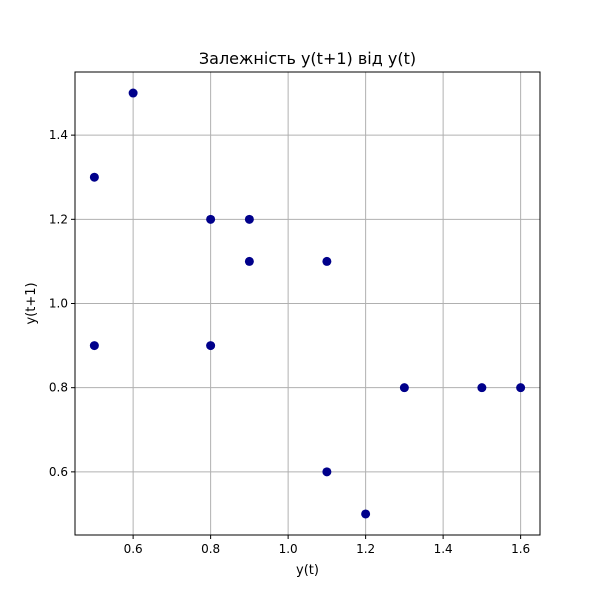 Image resolution: width=600 pixels, height=600 pixels. I want to click on x-tick-label: 0.8, so click(210, 549).